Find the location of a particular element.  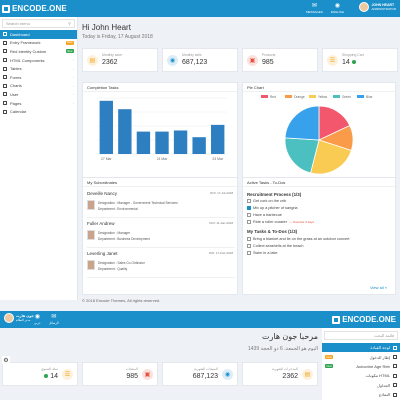

globe-icon: ◉ is located at coordinates (337, 6).